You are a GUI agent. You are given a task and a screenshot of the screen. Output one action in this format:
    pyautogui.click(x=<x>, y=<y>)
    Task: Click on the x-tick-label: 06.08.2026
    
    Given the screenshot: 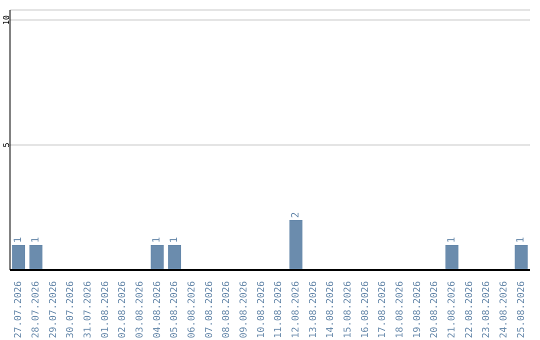 What is the action you would take?
    pyautogui.click(x=192, y=309)
    